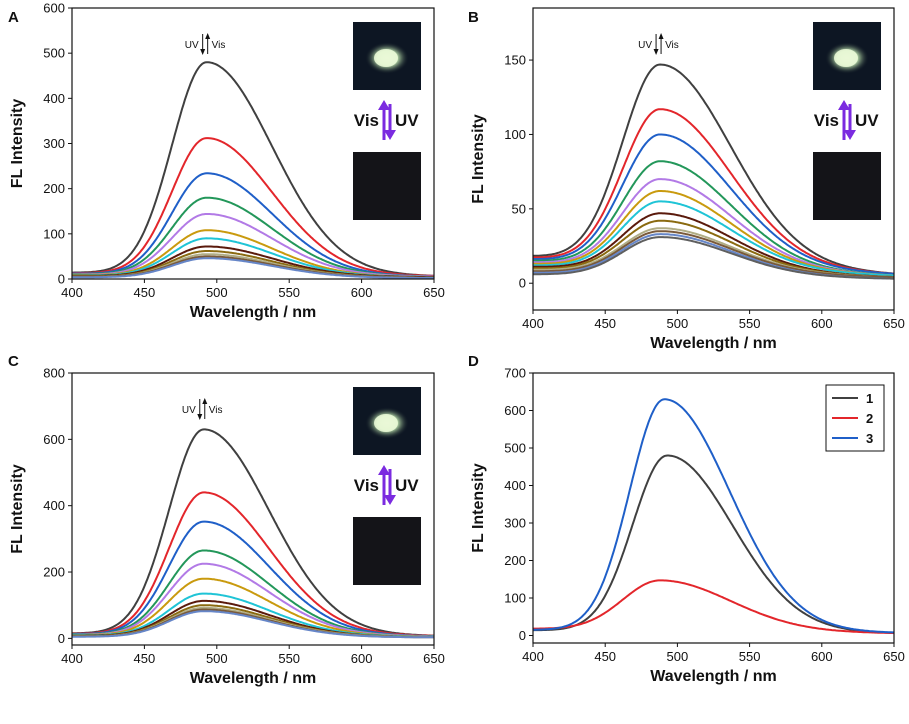 The image size is (909, 724). What do you see at coordinates (13, 361) in the screenshot?
I see `panel-label: C` at bounding box center [13, 361].